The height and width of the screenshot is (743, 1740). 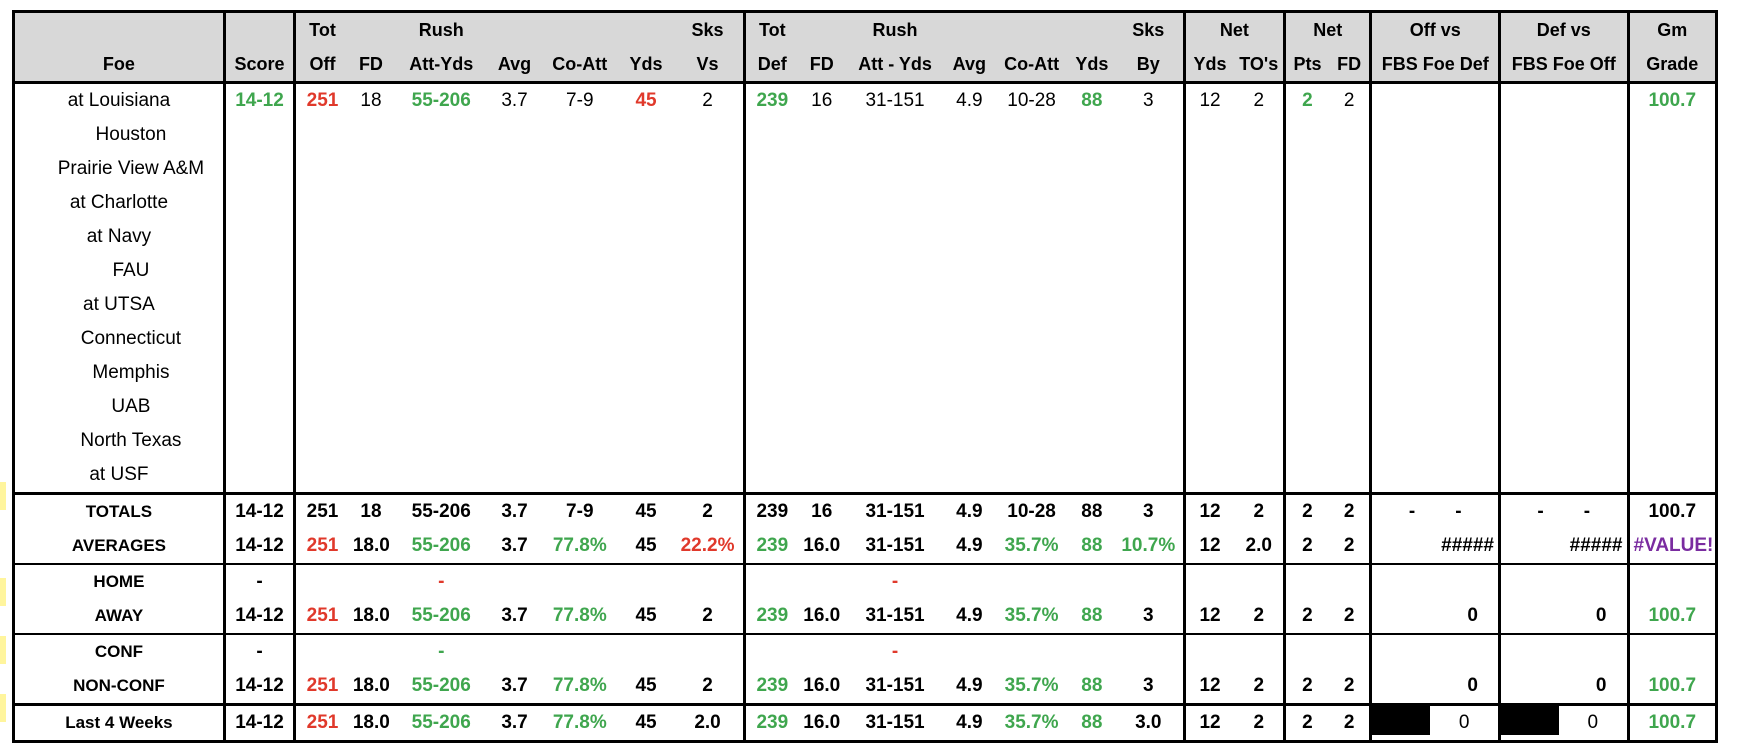 What do you see at coordinates (118, 723) in the screenshot?
I see `summary-label: Last 4 Weeks` at bounding box center [118, 723].